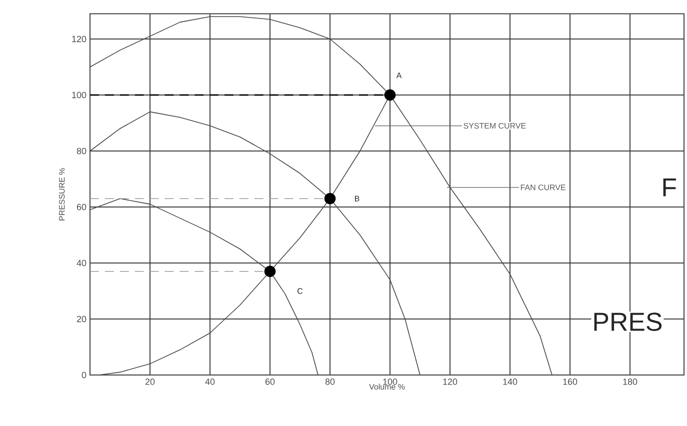 The width and height of the screenshot is (687, 426). Describe the element at coordinates (84, 375) in the screenshot. I see `y-tick-label: 0` at that location.